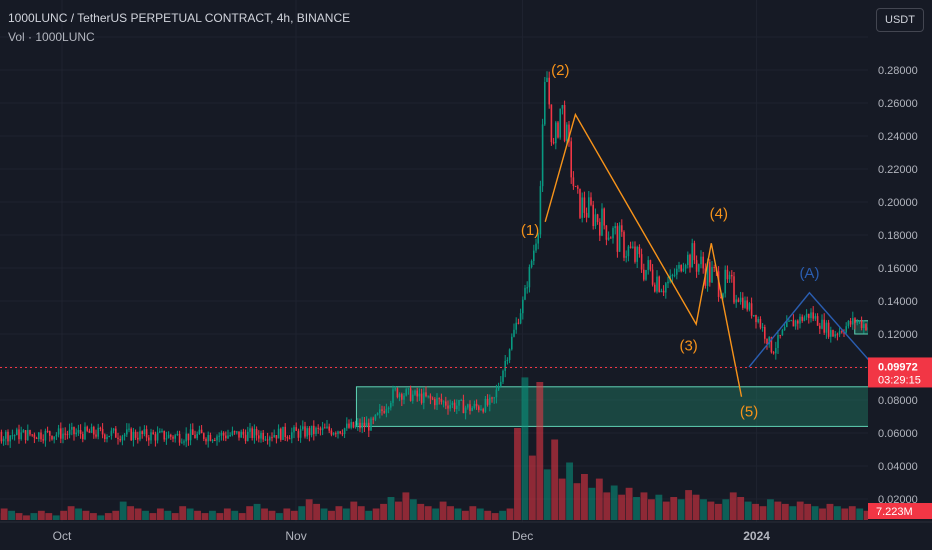 This screenshot has height=550, width=932. What do you see at coordinates (898, 137) in the screenshot?
I see `price-tick: 0.24000` at bounding box center [898, 137].